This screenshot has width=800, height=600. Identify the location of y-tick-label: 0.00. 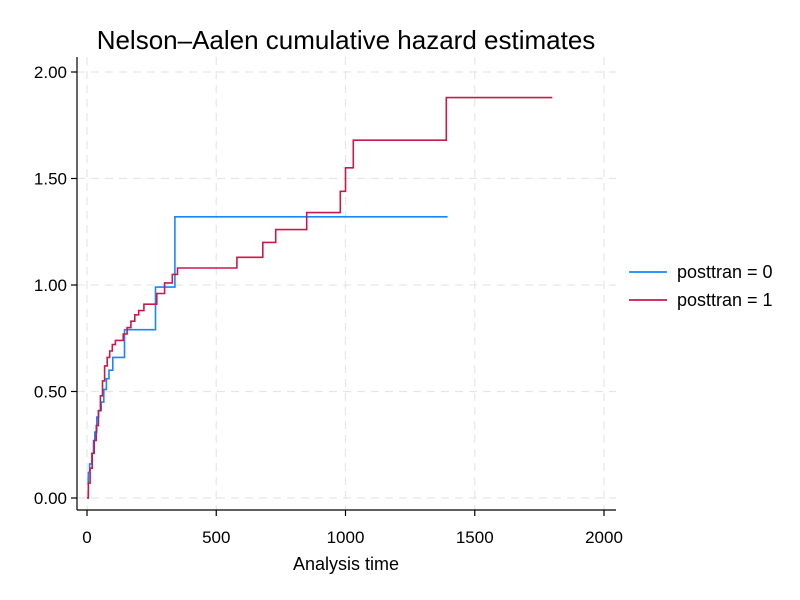
(50, 498).